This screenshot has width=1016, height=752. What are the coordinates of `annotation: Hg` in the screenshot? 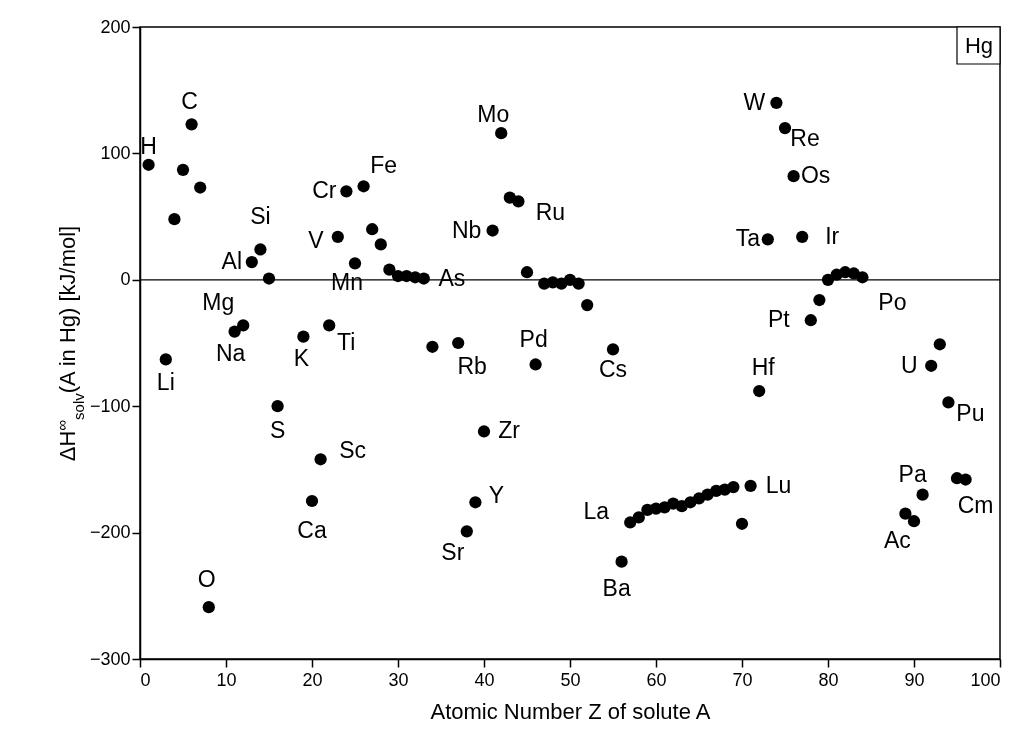 It's located at (979, 45).